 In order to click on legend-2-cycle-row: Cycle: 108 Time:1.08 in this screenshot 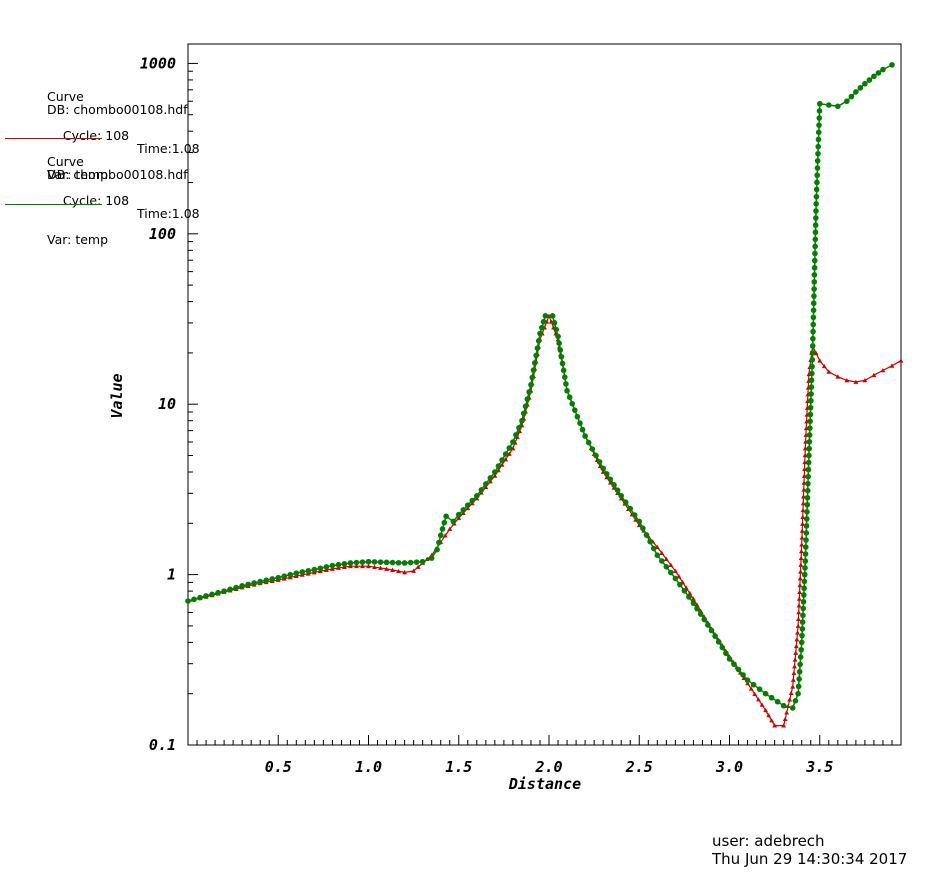, I will do `click(123, 207)`.